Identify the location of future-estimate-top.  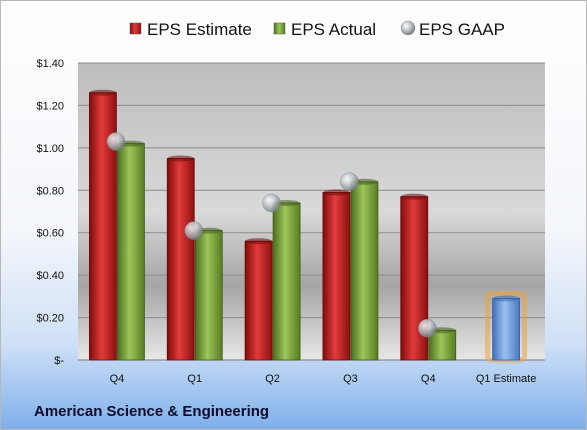
(506, 298).